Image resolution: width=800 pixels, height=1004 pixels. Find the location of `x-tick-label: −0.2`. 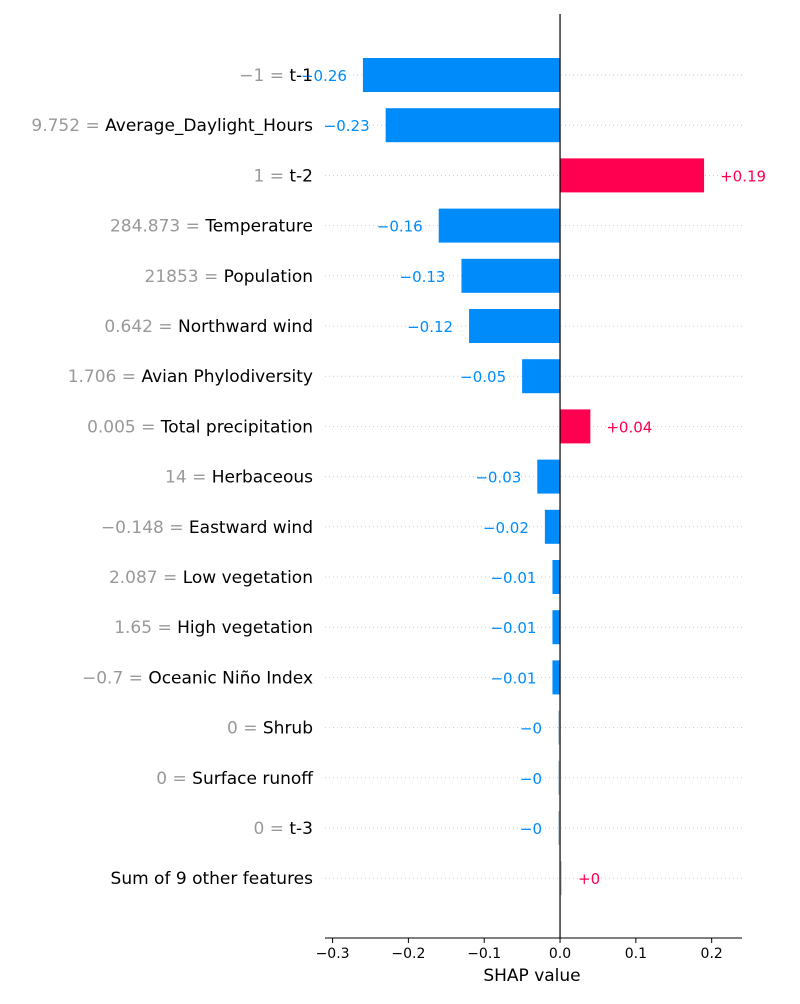

x-tick-label: −0.2 is located at coordinates (408, 954).